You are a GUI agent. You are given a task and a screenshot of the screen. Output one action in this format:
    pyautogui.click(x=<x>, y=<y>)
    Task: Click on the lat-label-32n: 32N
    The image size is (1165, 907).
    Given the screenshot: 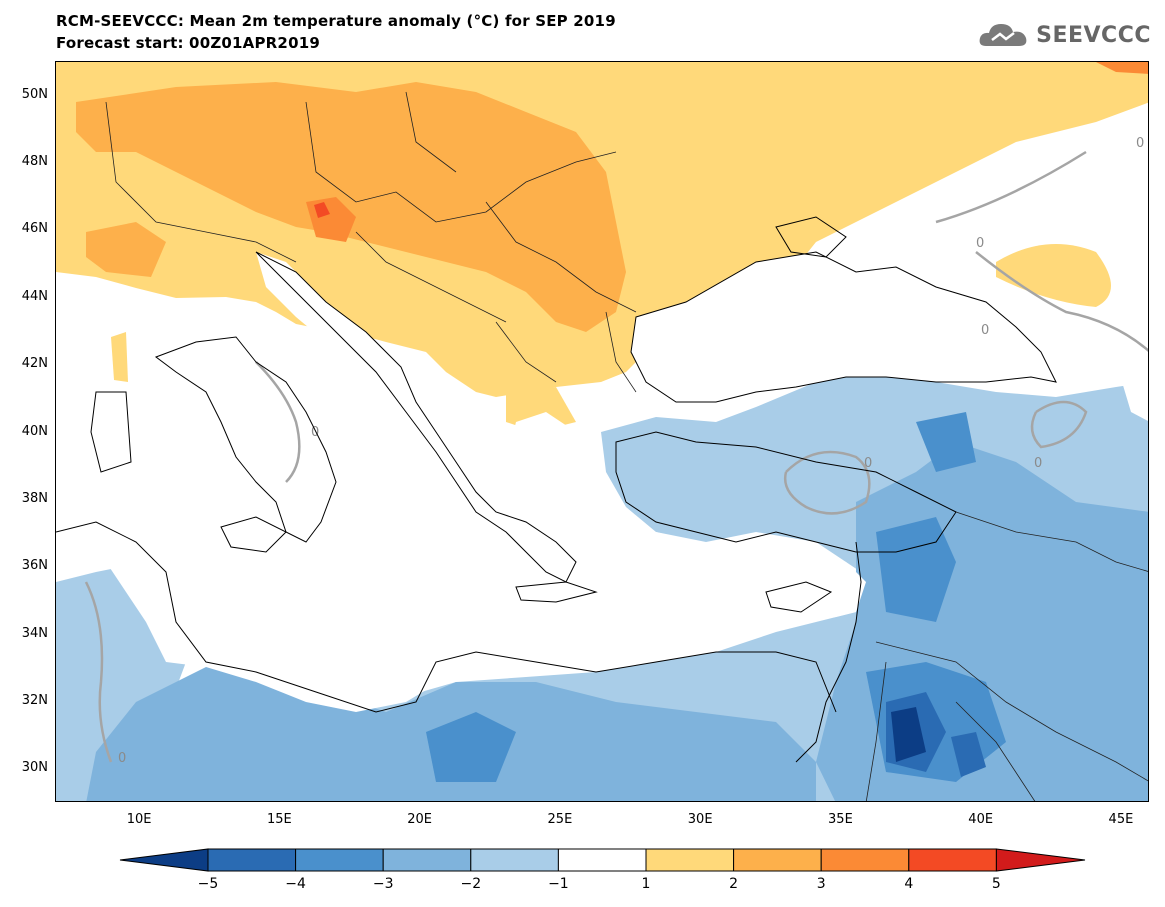 What is the action you would take?
    pyautogui.click(x=34, y=700)
    